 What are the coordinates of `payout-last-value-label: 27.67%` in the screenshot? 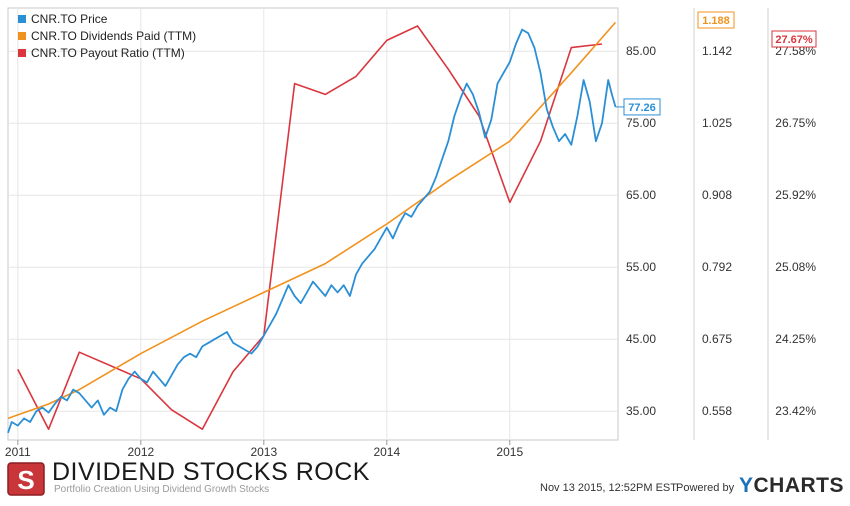 It's located at (794, 39).